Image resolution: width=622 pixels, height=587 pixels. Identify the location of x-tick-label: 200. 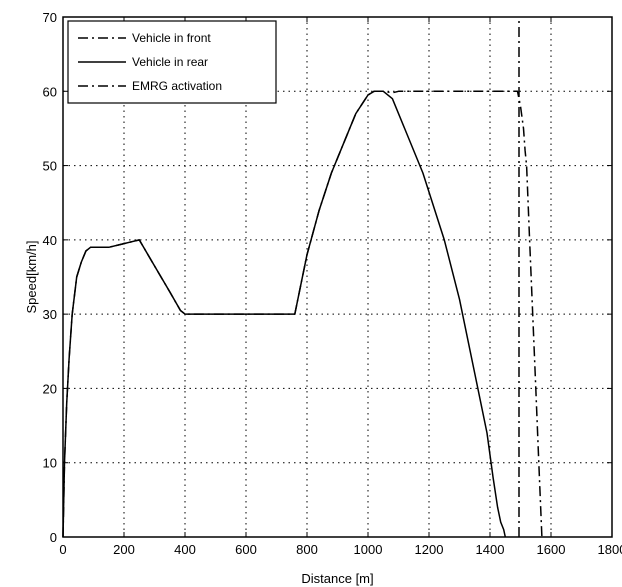
(124, 549).